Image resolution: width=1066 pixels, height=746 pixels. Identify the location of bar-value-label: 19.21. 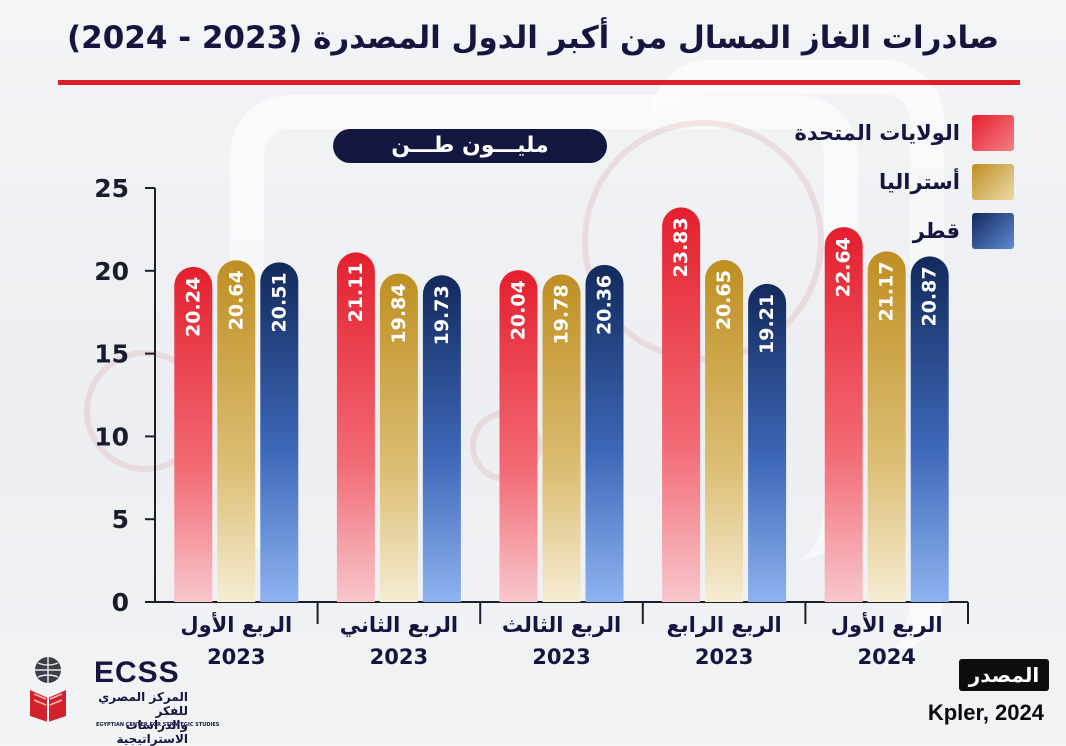
(767, 324).